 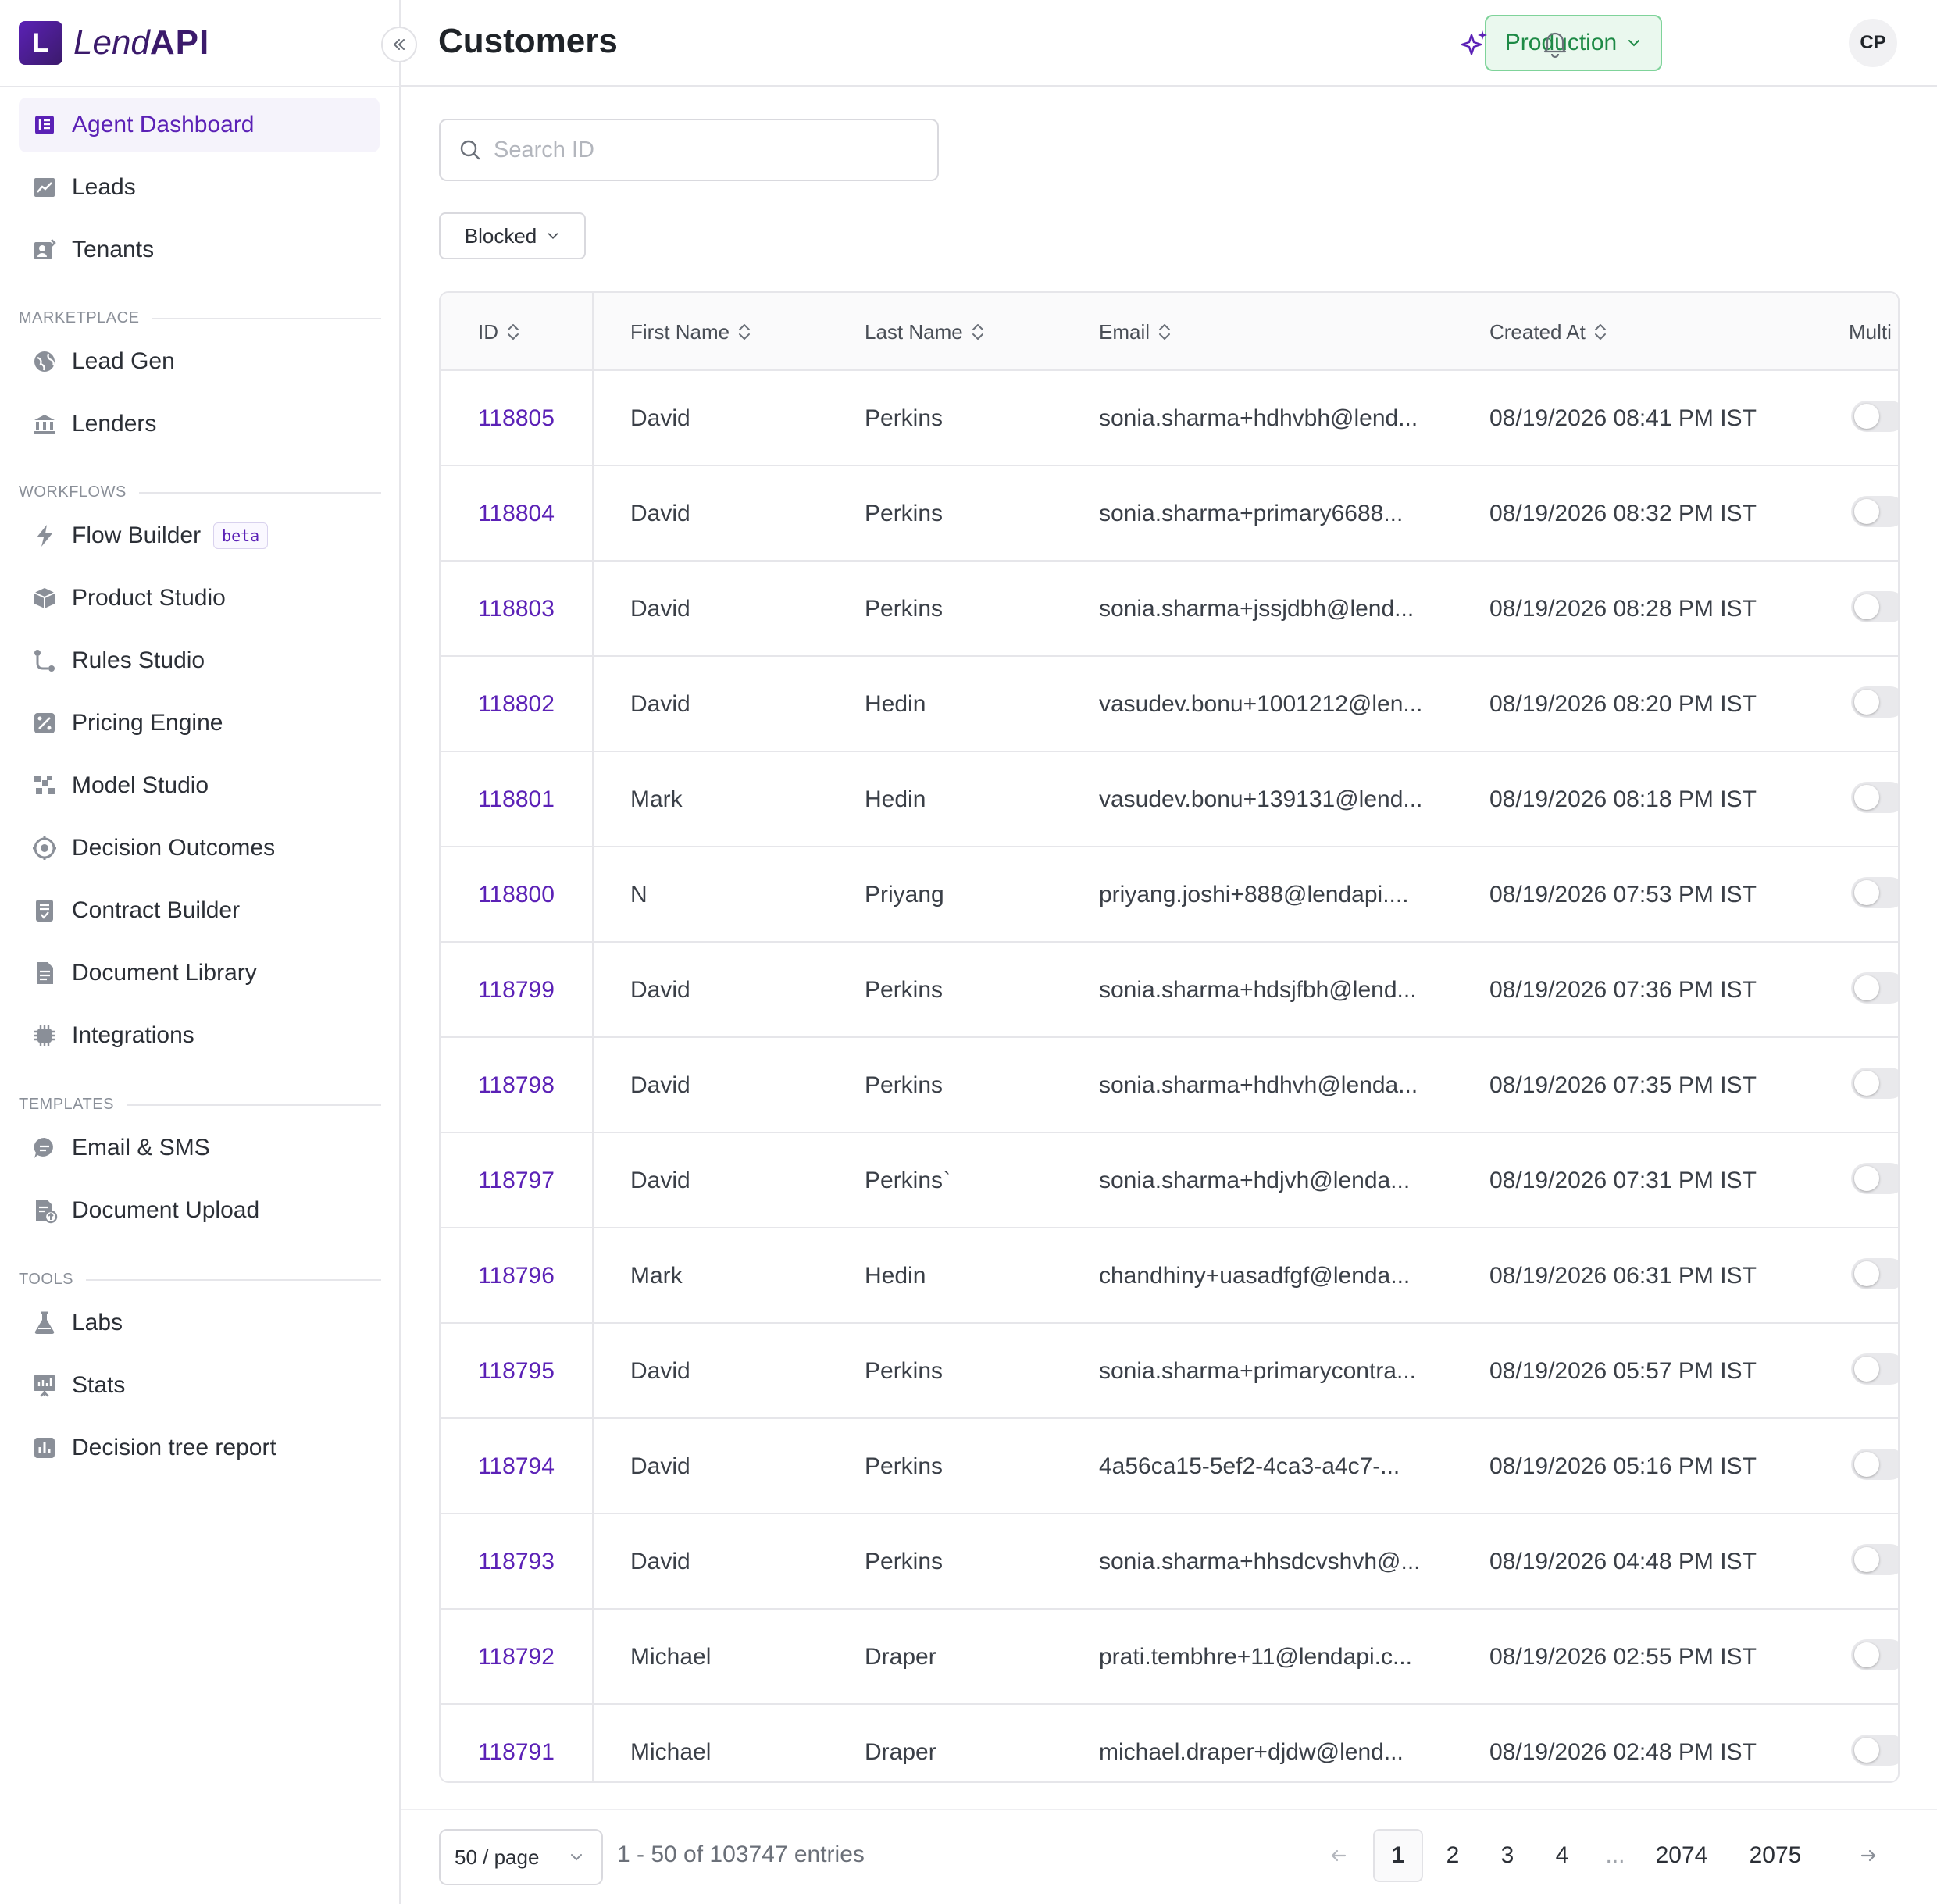 I want to click on brand-logo: L LendAPI, so click(x=114, y=43).